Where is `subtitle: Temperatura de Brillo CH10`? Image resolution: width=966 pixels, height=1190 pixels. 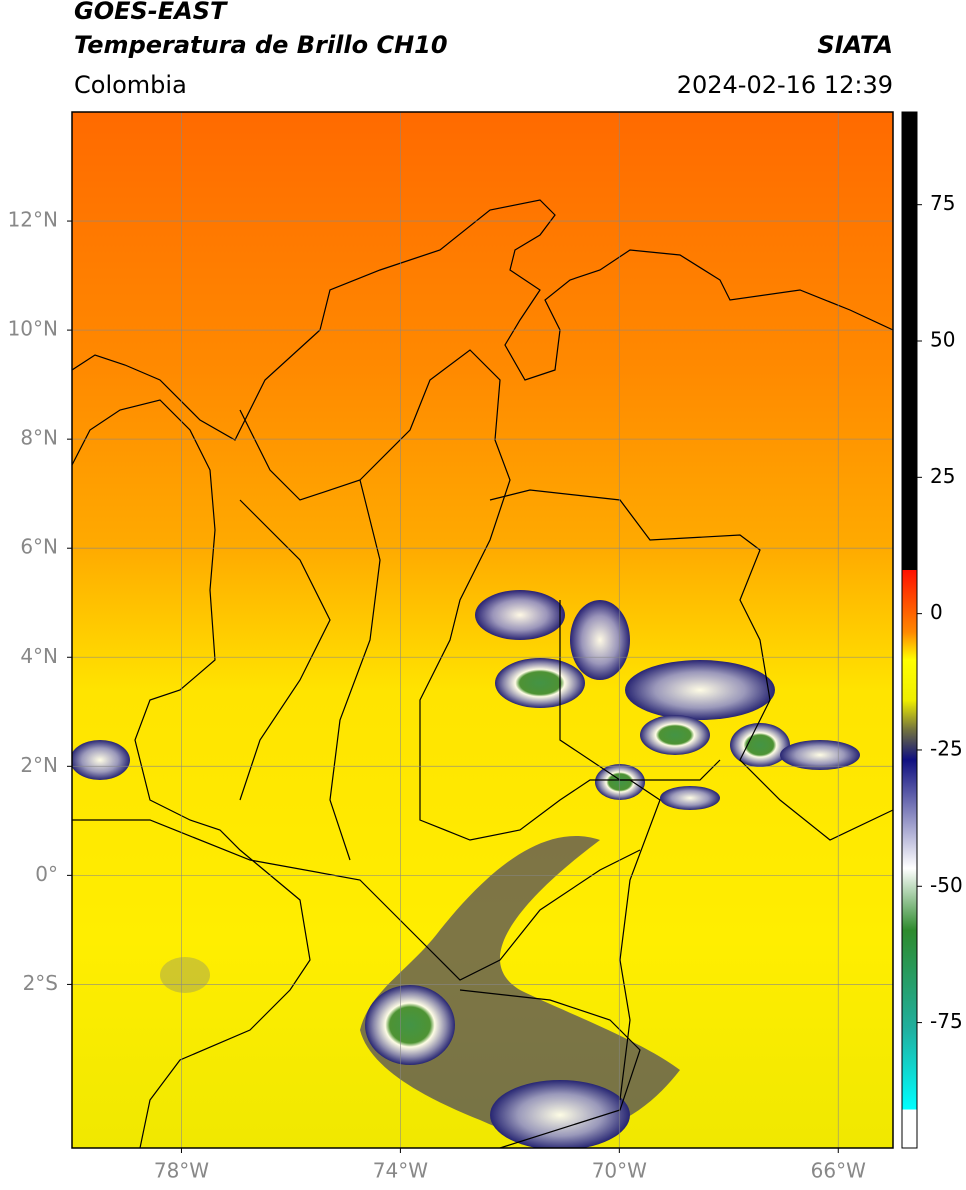
subtitle: Temperatura de Brillo CH10 is located at coordinates (261, 45).